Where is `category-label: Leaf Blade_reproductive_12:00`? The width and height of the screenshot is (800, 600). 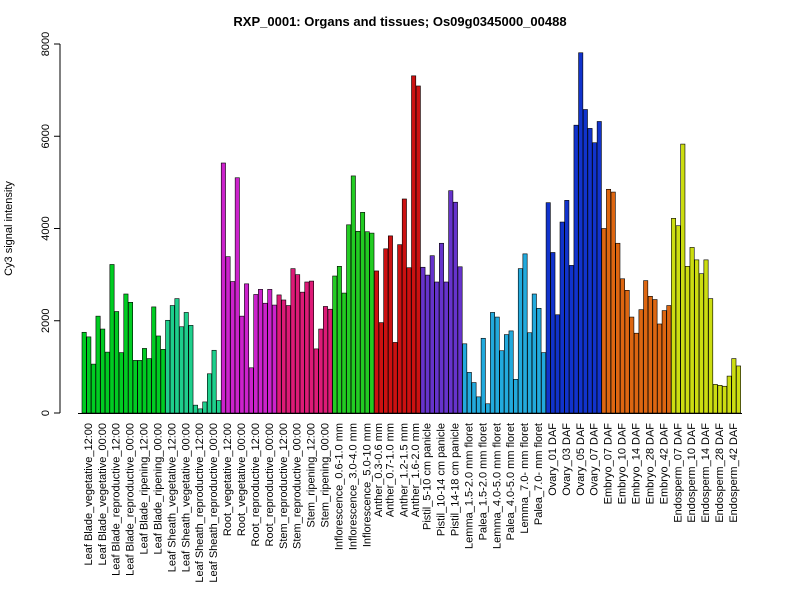 category-label: Leaf Blade_reproductive_12:00 is located at coordinates (117, 499).